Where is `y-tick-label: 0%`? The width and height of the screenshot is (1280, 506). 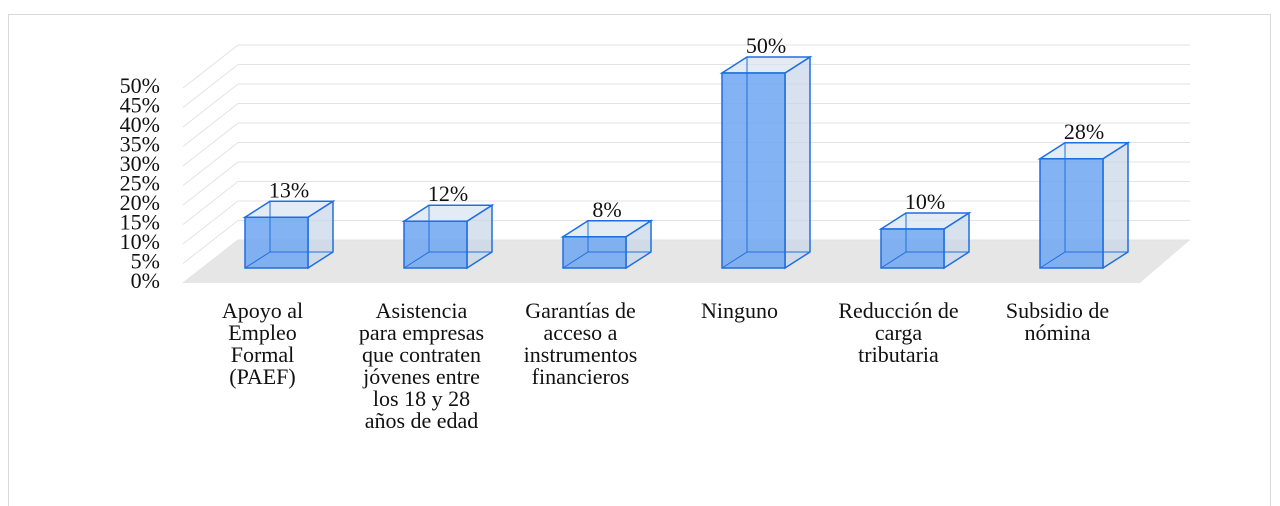 y-tick-label: 0% is located at coordinates (145, 280).